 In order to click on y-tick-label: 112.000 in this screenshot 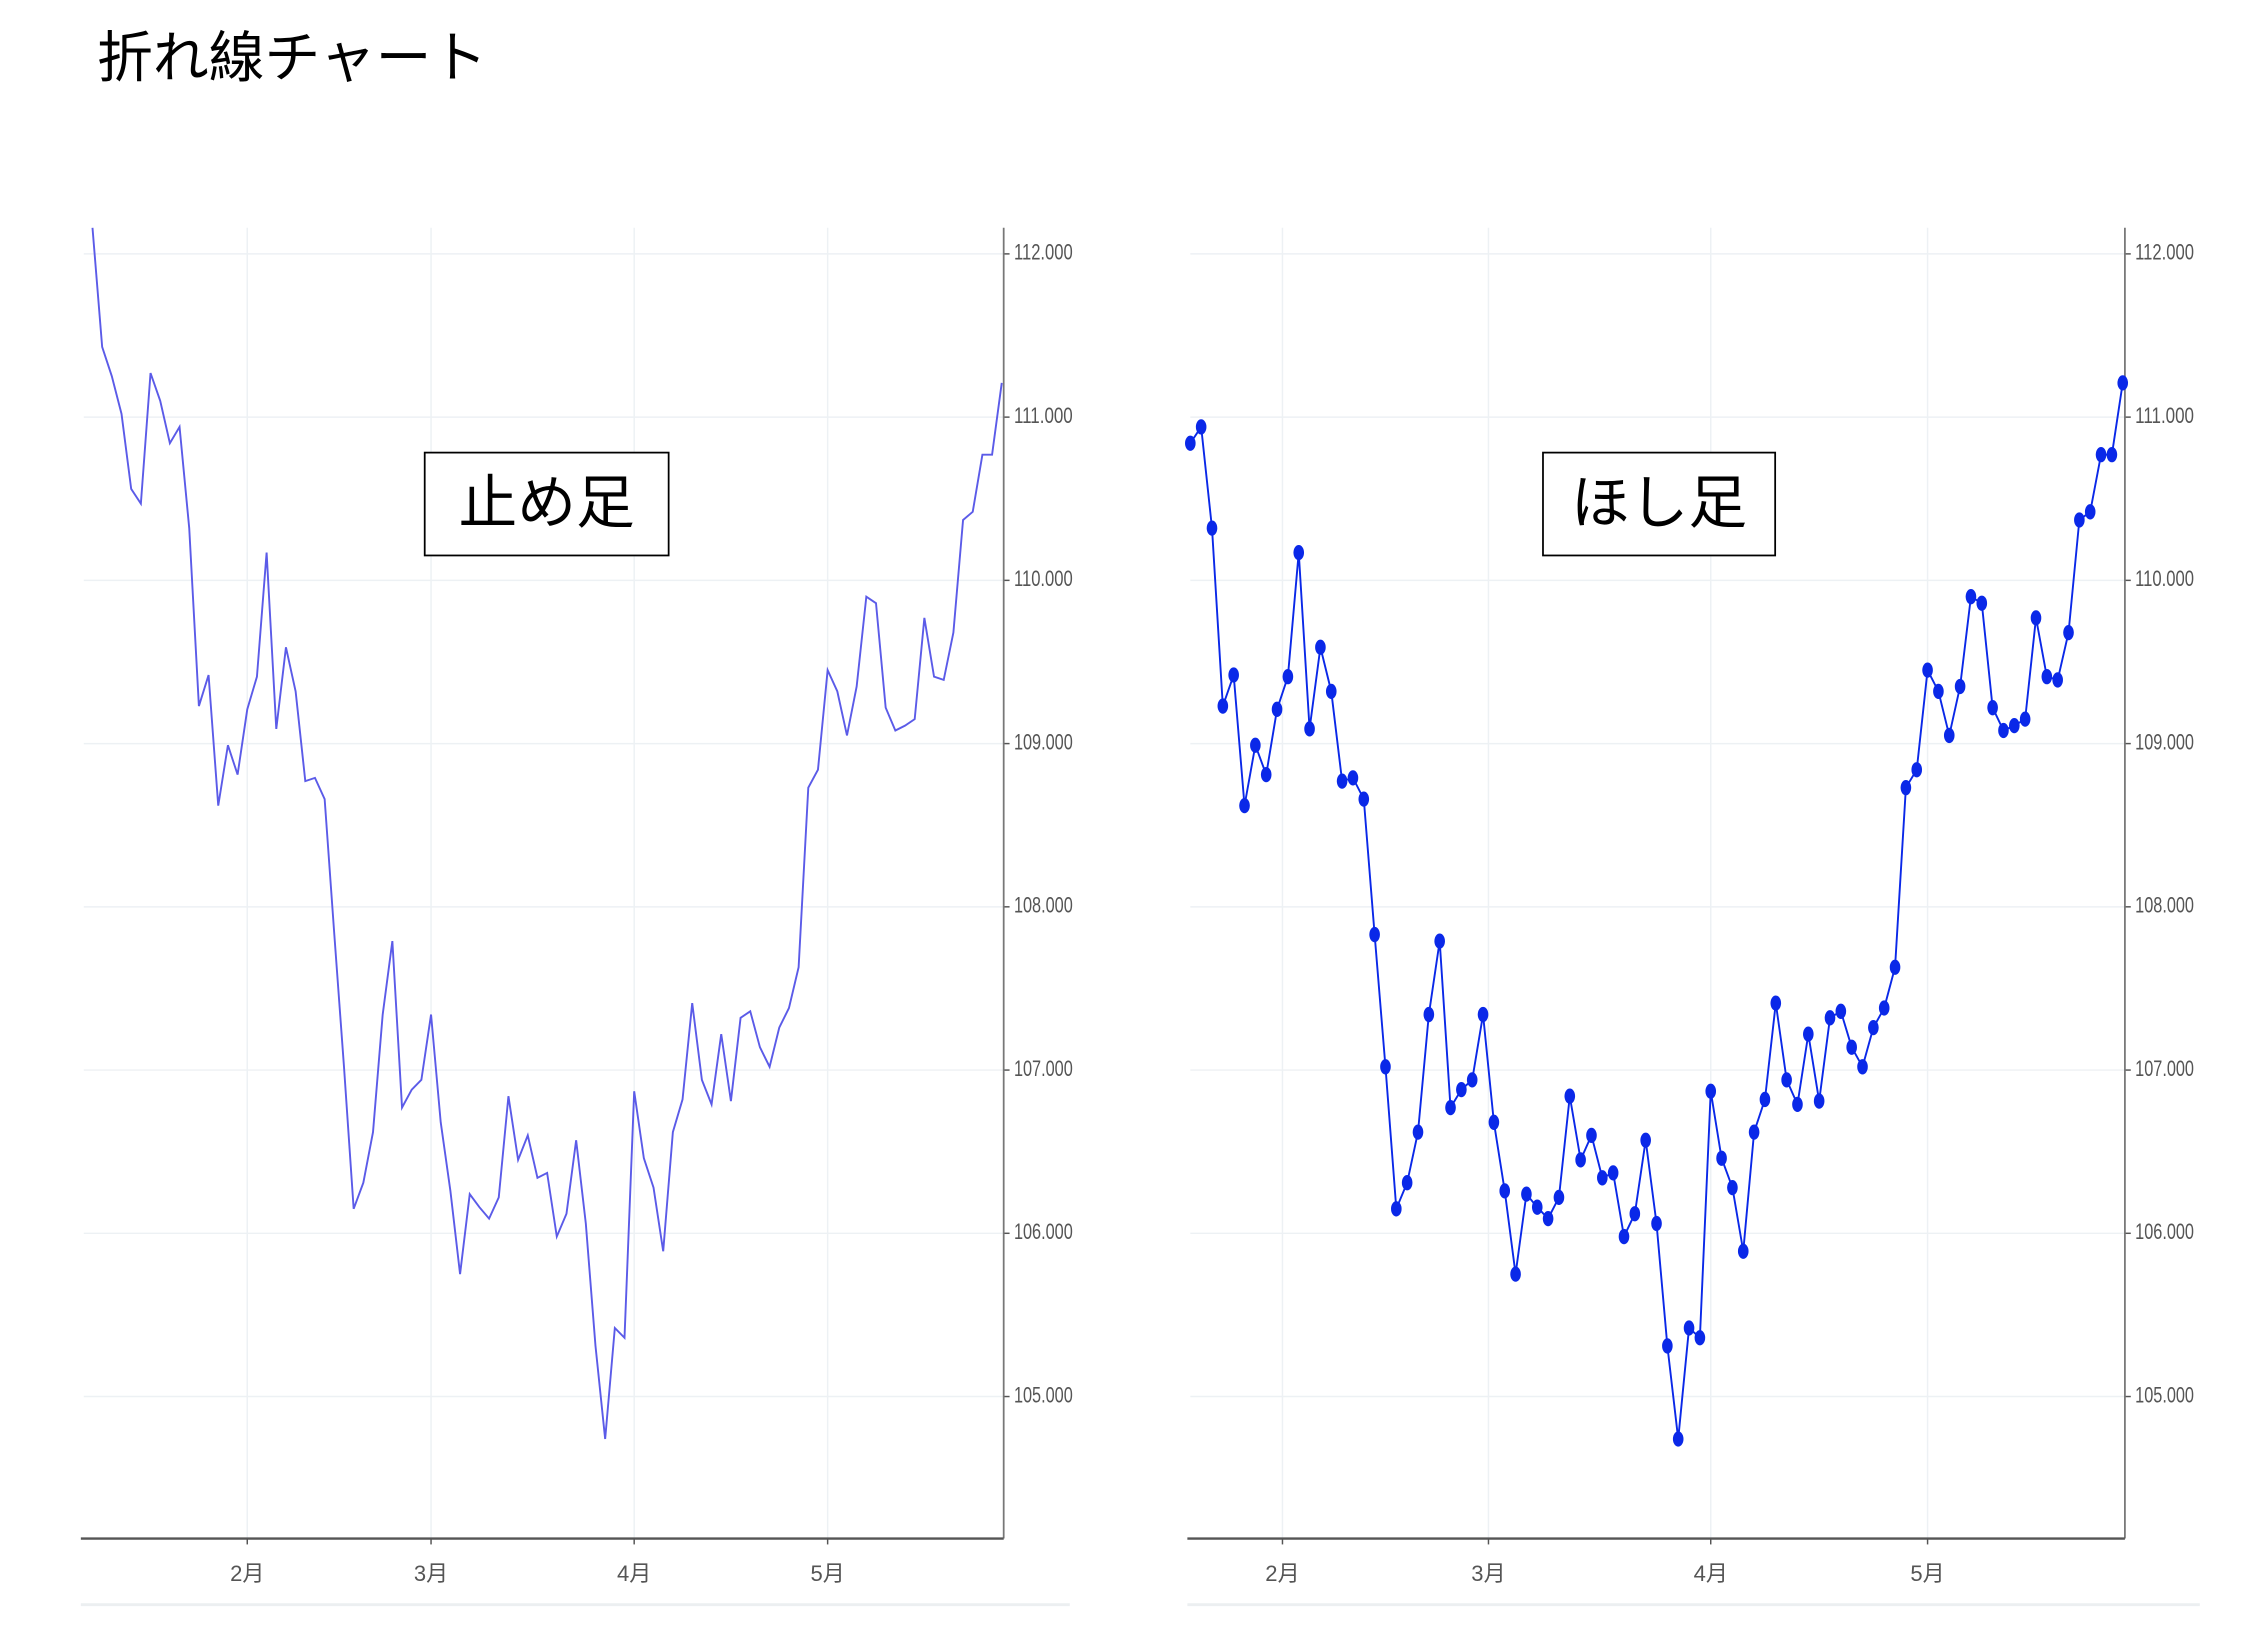, I will do `click(1043, 252)`.